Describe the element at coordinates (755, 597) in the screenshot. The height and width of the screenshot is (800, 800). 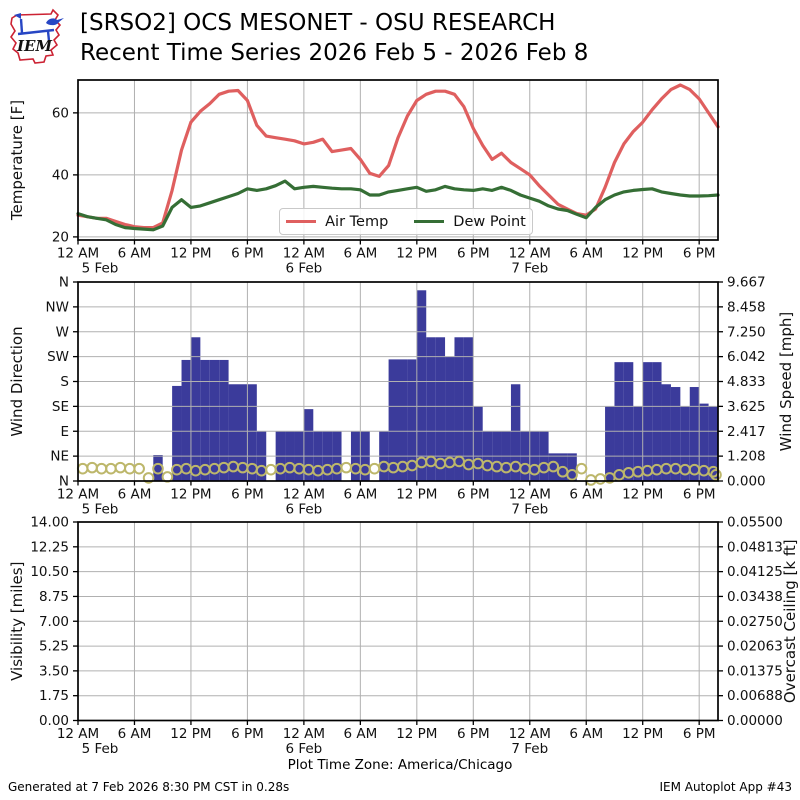
I see `y2-tick-label: 0.03438` at that location.